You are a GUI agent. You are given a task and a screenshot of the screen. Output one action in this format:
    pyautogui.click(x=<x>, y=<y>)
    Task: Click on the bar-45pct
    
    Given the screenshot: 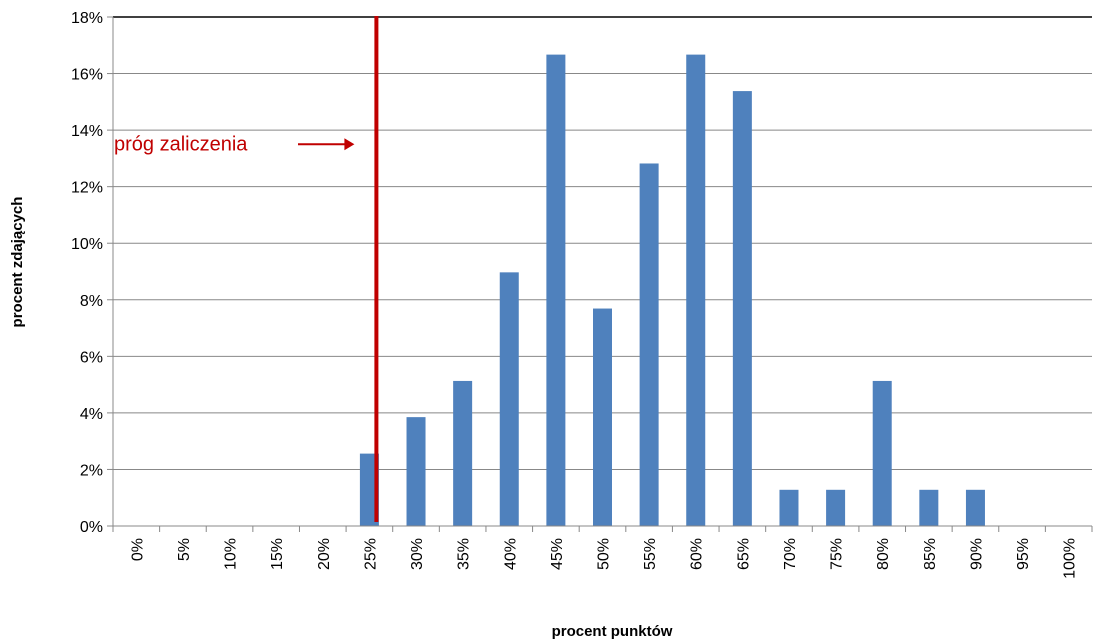 What is the action you would take?
    pyautogui.click(x=556, y=290)
    